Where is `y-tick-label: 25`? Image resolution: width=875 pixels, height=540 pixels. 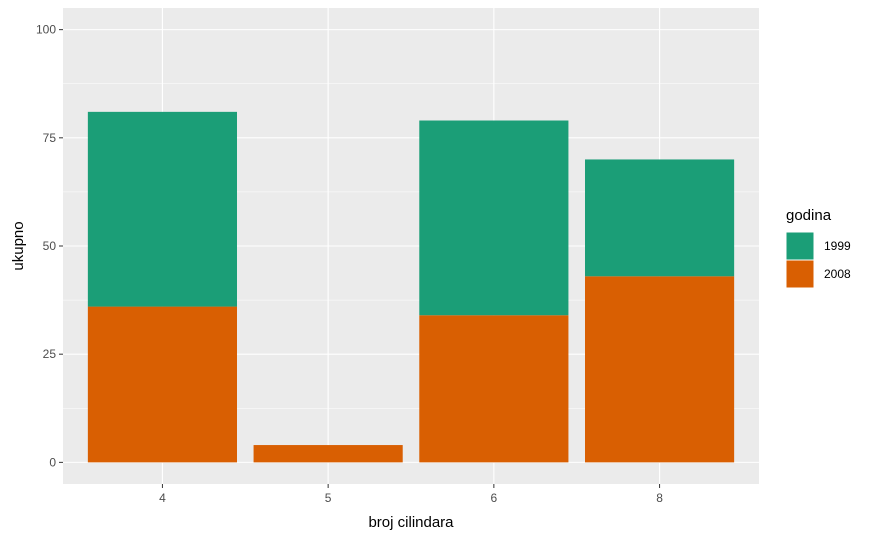 y-tick-label: 25 is located at coordinates (50, 354).